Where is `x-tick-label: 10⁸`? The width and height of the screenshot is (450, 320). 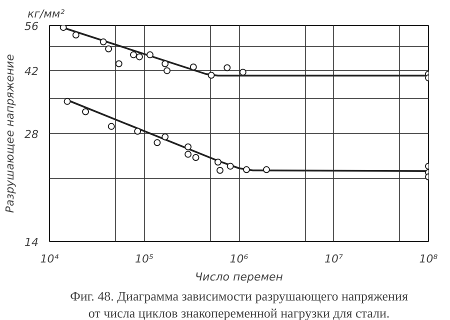
x-tick-label: 10⁸ is located at coordinates (428, 259).